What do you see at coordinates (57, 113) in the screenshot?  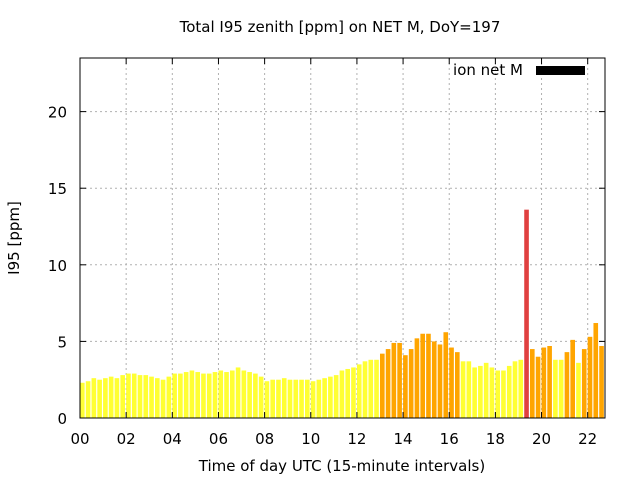 I see `y-tick-label: 20` at bounding box center [57, 113].